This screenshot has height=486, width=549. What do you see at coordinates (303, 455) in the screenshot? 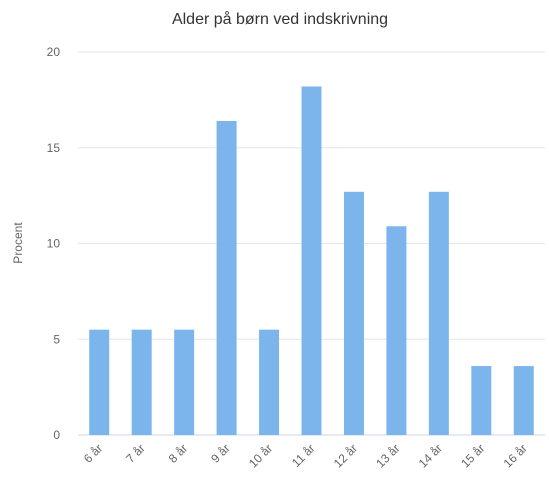
I see `x-tick-label: 11 år` at bounding box center [303, 455].